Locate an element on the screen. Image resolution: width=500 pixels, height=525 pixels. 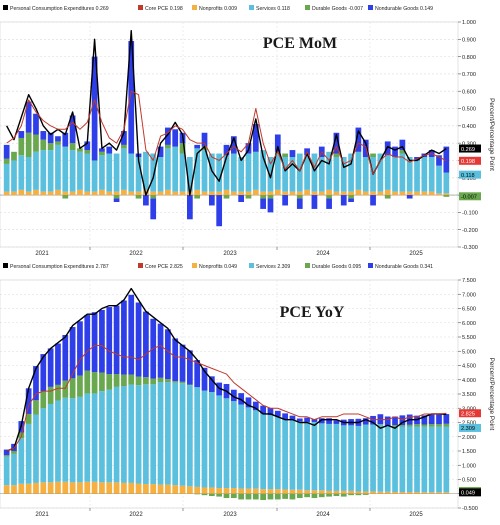
x-tick-label: 2025 is located at coordinates (416, 254).